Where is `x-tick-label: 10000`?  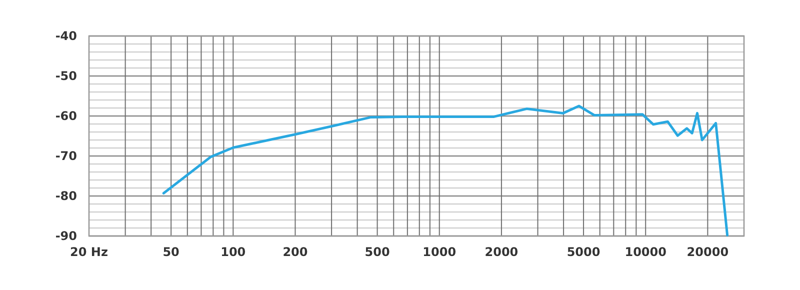 x-tick-label: 10000 is located at coordinates (645, 252).